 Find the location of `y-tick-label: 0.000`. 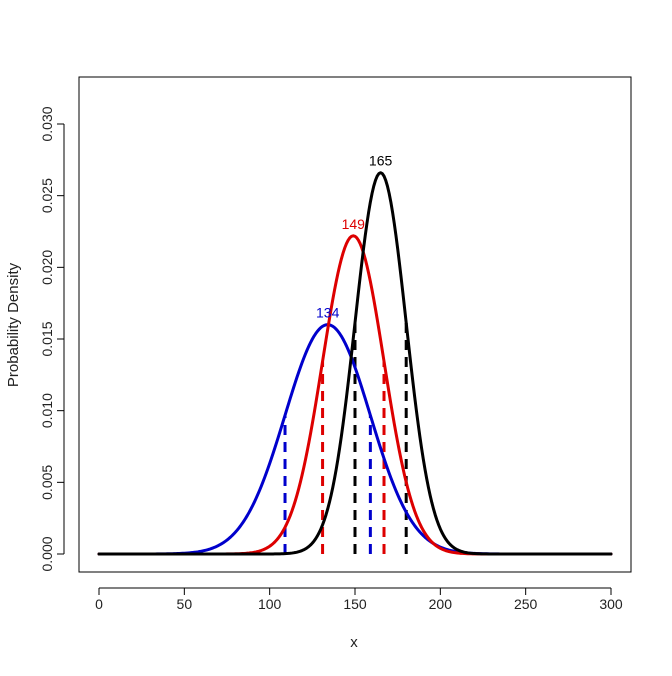

y-tick-label: 0.000 is located at coordinates (47, 553).